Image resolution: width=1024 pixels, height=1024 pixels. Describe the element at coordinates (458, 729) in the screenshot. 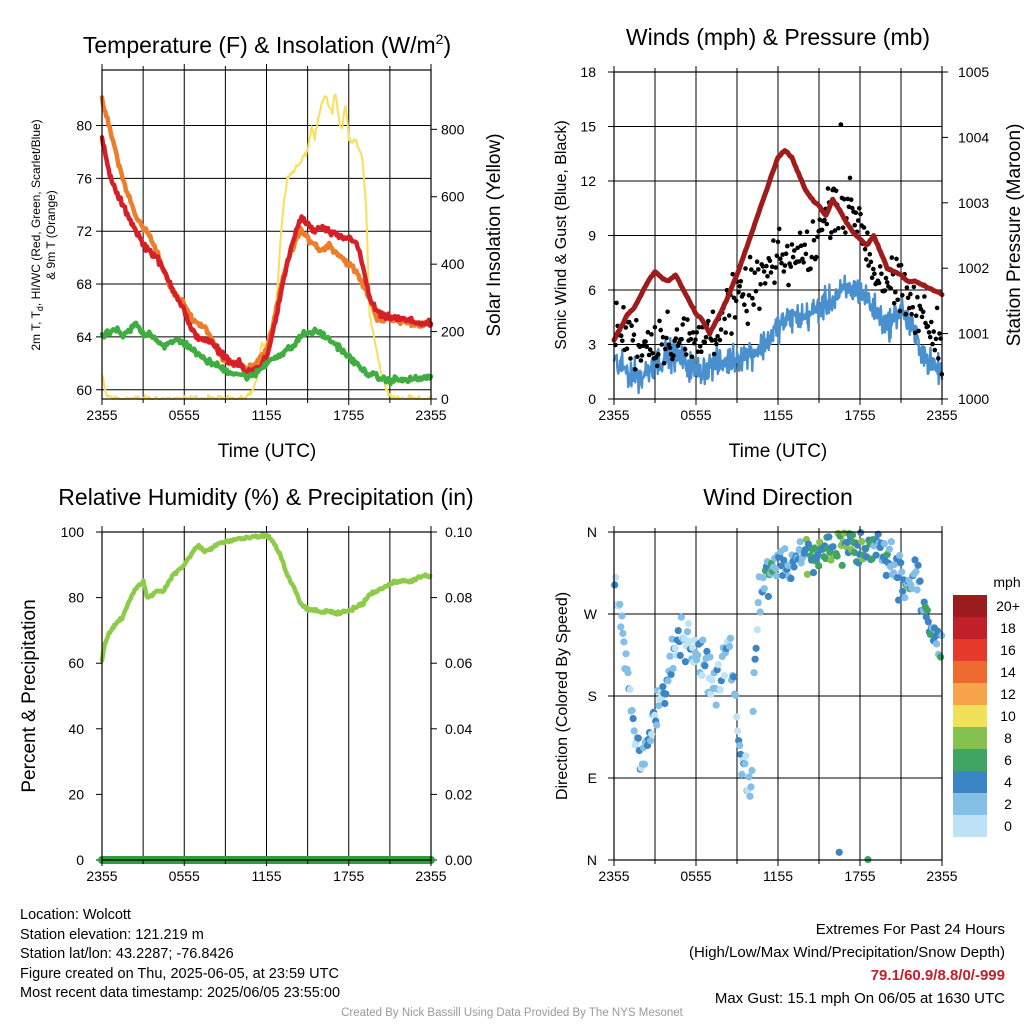

I see `y2-tick-label: 0.04` at that location.